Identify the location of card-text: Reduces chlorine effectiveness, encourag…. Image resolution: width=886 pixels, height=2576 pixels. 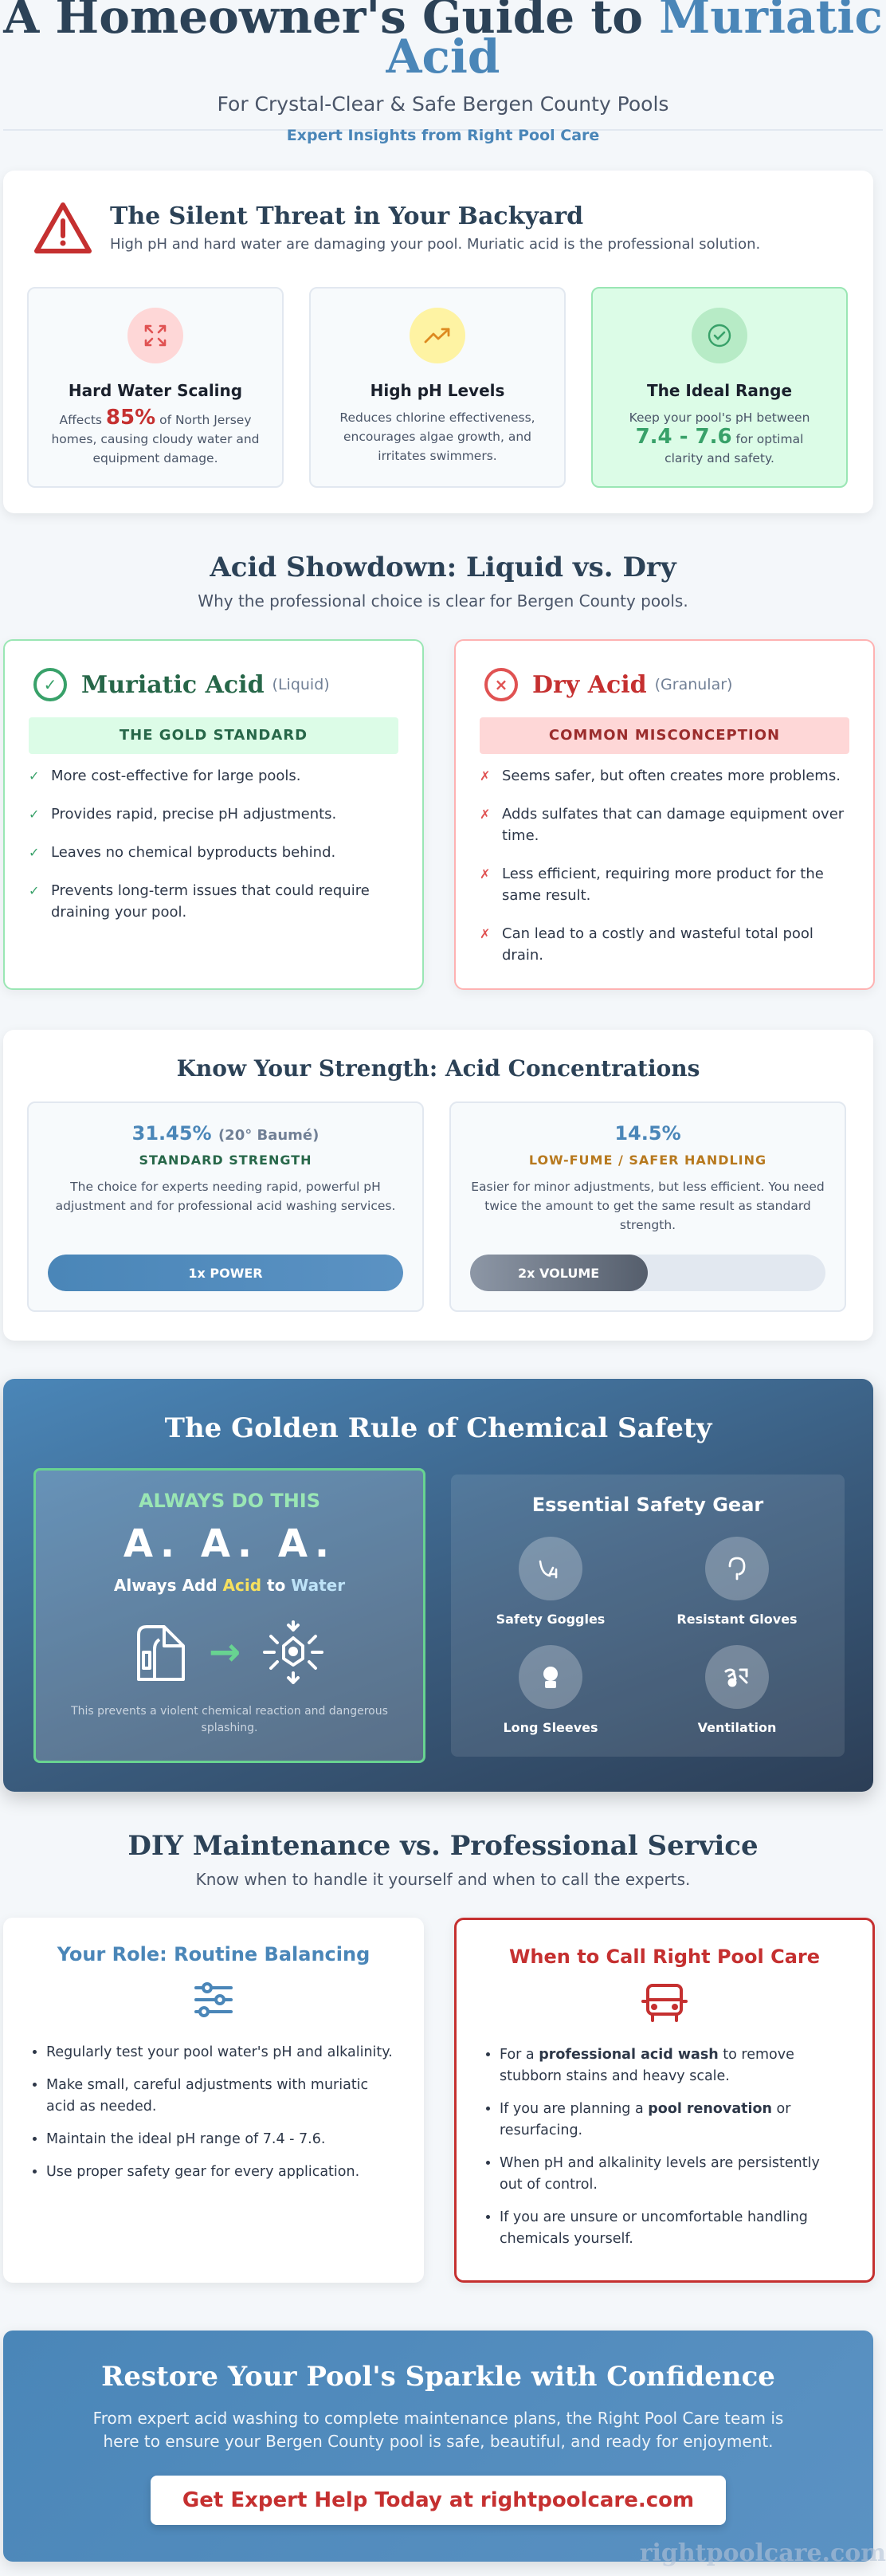
(437, 436).